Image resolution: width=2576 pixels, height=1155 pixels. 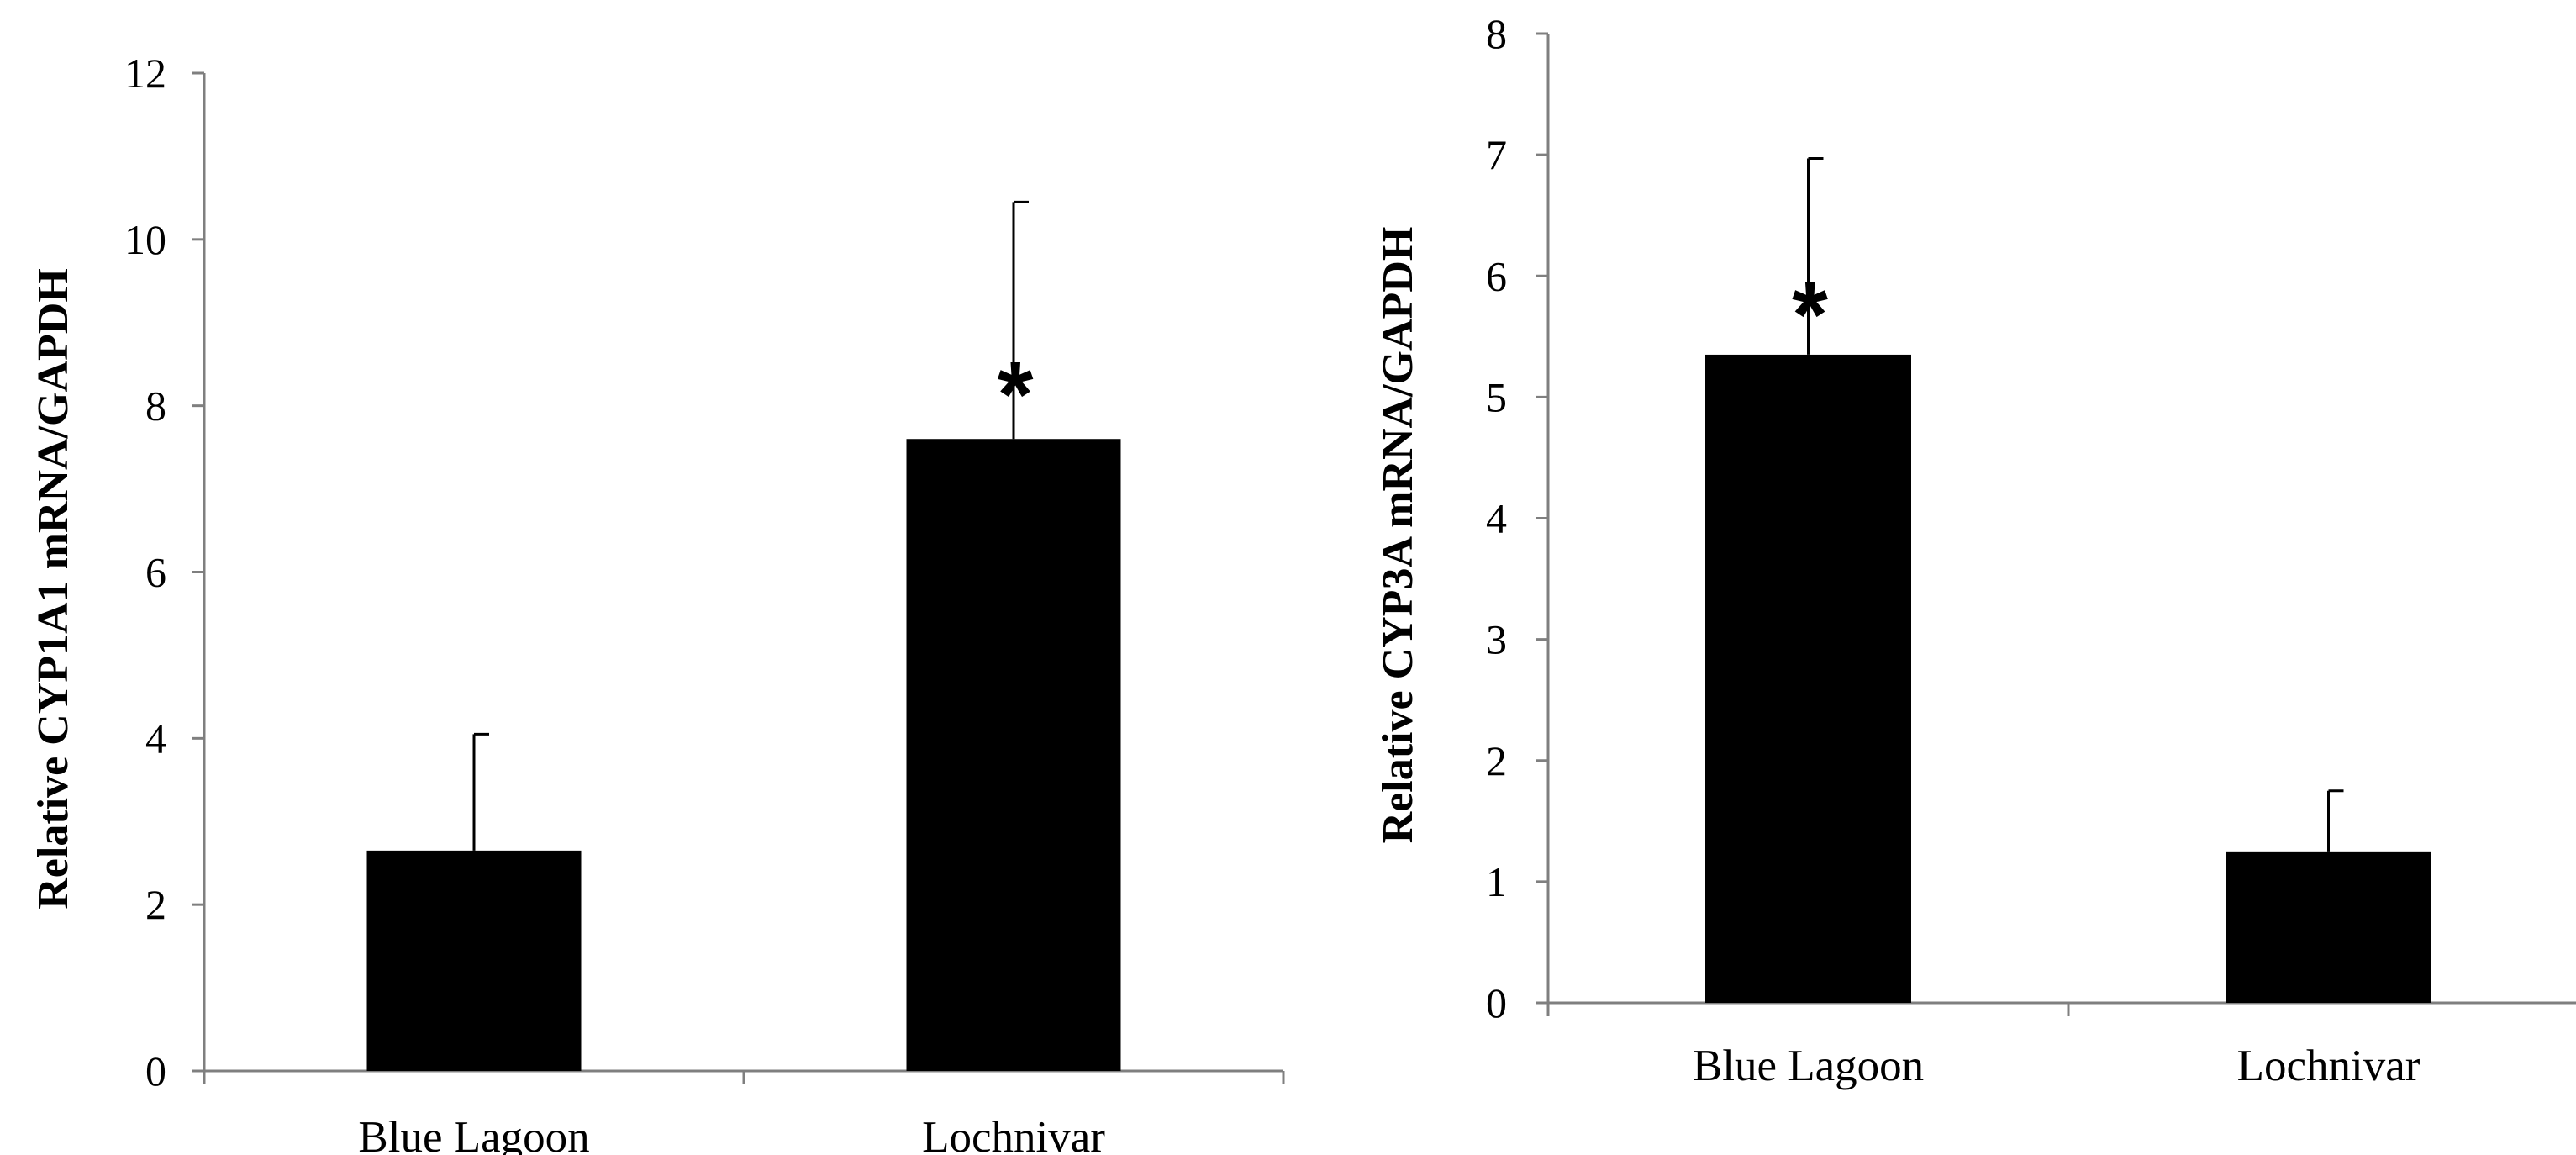 I want to click on y-axis-title: Relative CYP3A mRNA/GAPDH, so click(x=1398, y=535).